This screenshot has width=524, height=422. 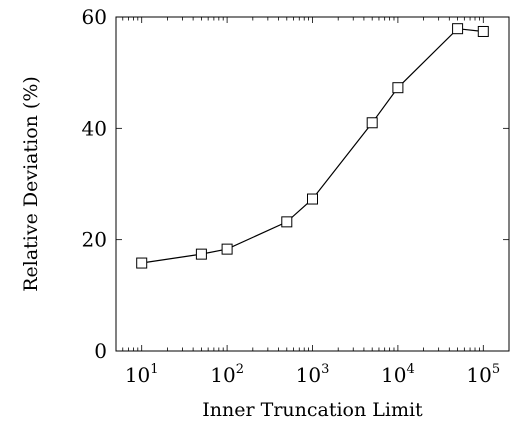 What do you see at coordinates (227, 374) in the screenshot?
I see `x-tick-label: 10²` at bounding box center [227, 374].